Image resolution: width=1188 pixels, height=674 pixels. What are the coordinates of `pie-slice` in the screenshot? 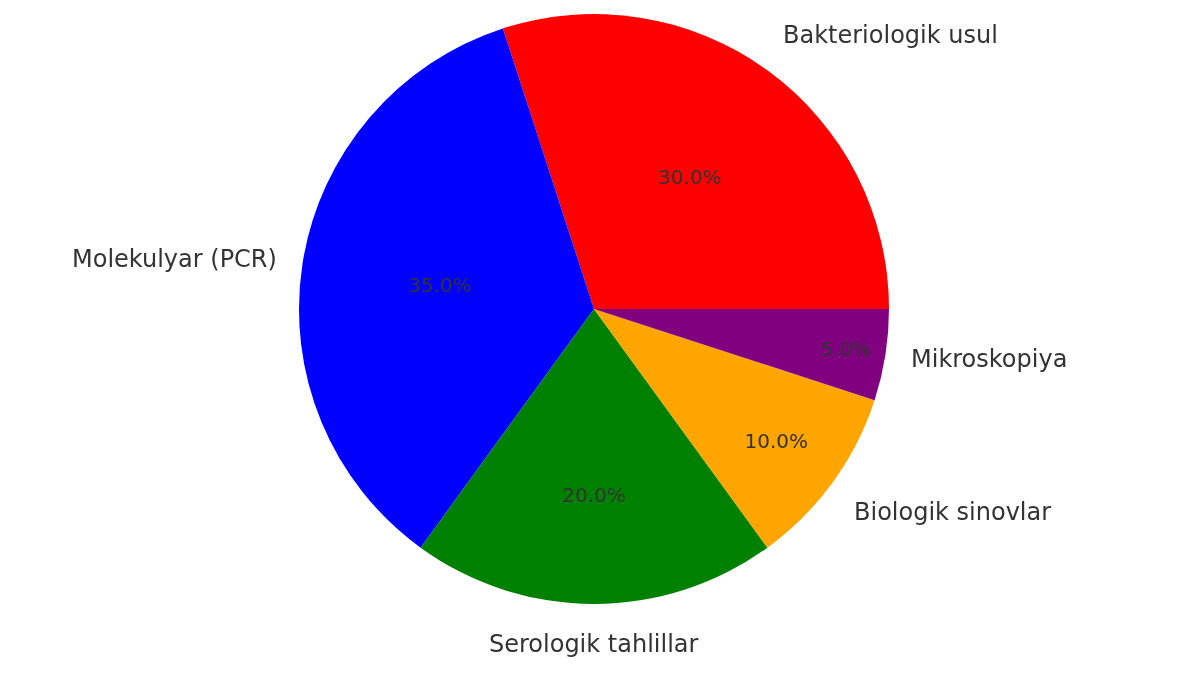 It's located at (741, 355).